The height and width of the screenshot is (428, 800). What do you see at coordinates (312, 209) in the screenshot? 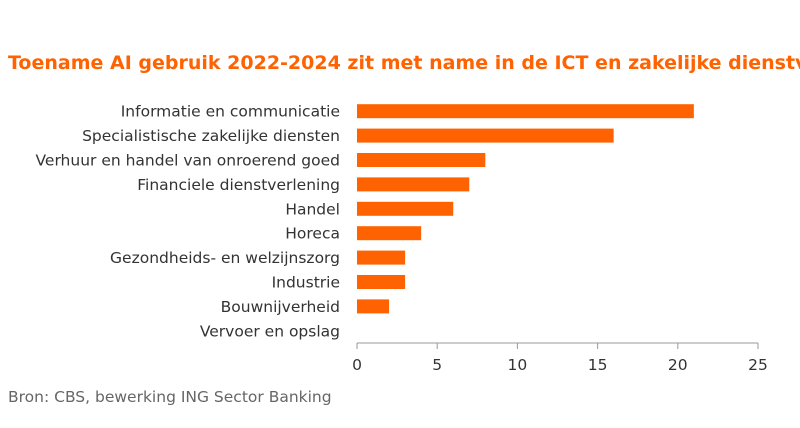
I see `category-label: Handel` at bounding box center [312, 209].